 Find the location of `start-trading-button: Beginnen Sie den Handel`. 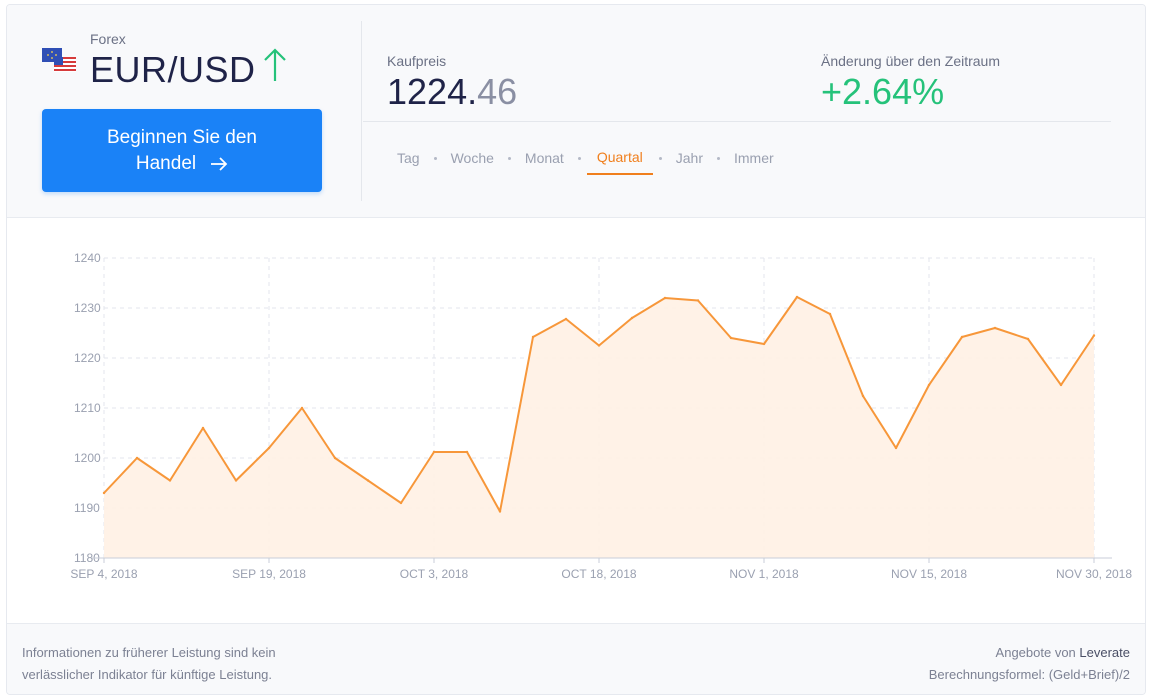

start-trading-button: Beginnen Sie den Handel is located at coordinates (182, 150).